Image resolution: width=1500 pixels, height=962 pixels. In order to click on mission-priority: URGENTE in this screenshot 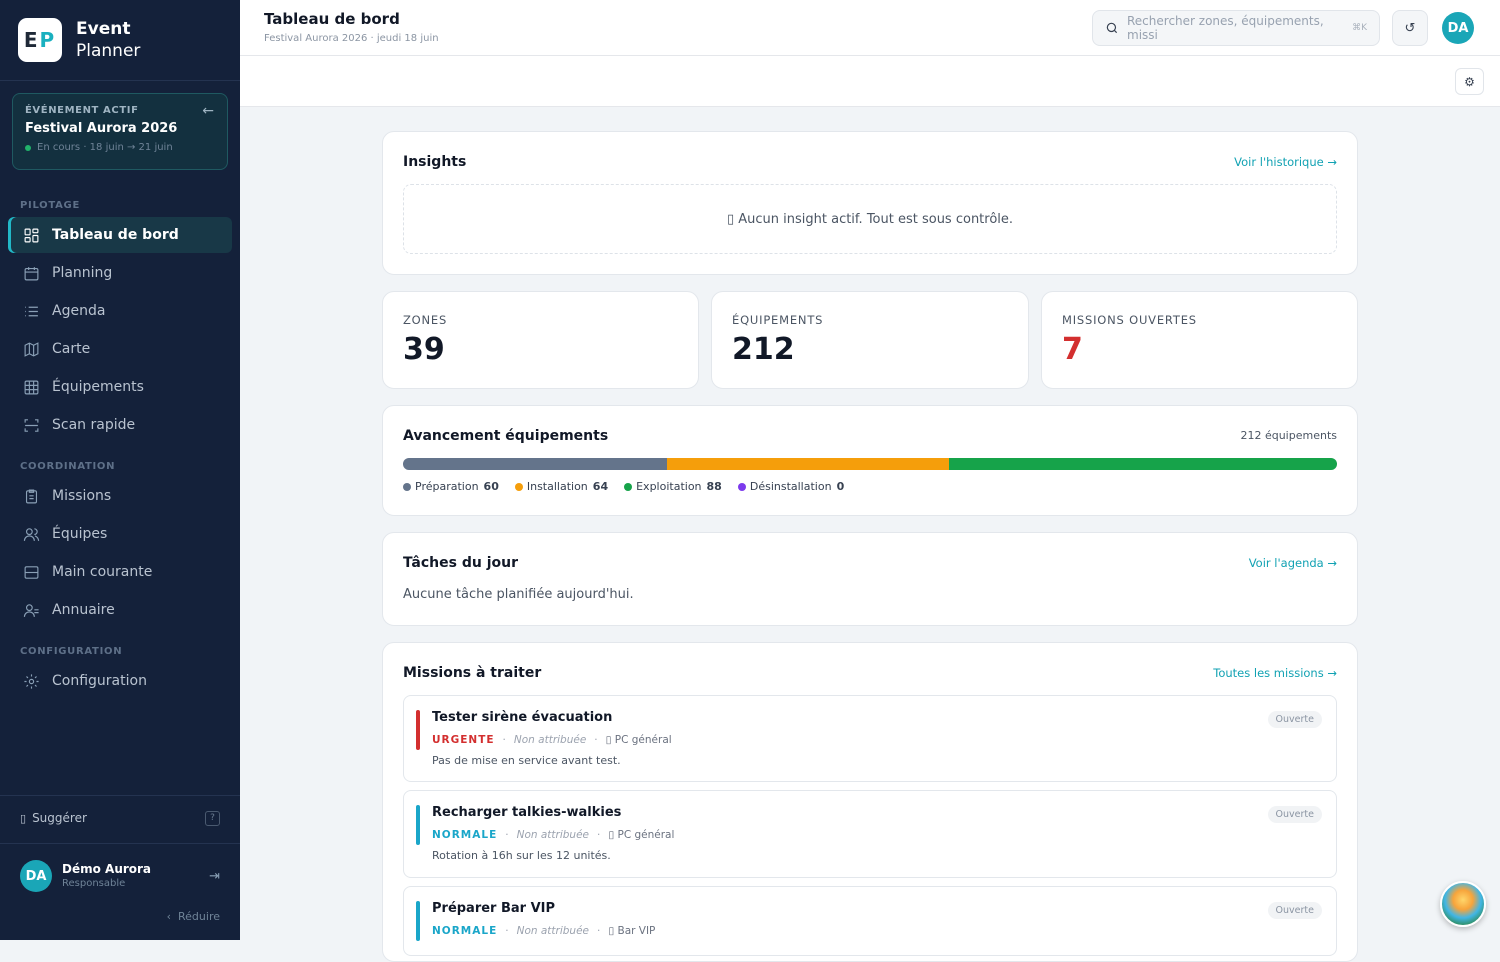, I will do `click(463, 740)`.